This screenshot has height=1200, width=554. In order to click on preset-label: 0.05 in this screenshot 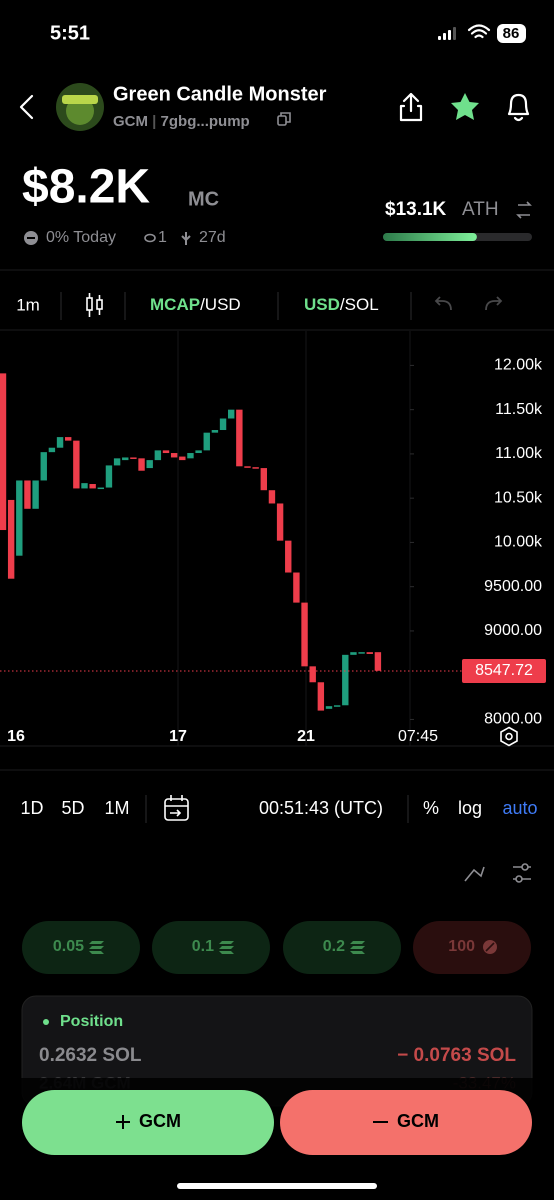, I will do `click(68, 946)`.